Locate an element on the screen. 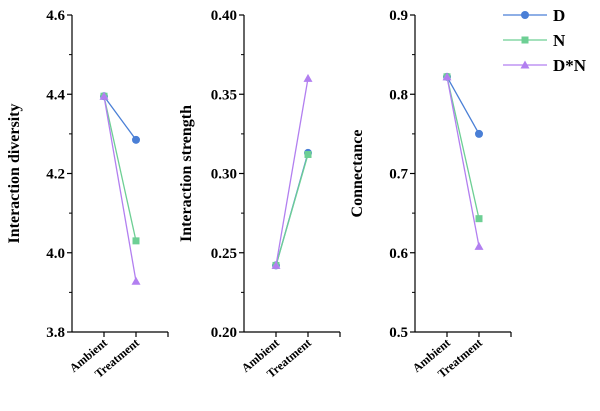 The width and height of the screenshot is (600, 411). y-axis-label: Interaction diversity is located at coordinates (14, 174).